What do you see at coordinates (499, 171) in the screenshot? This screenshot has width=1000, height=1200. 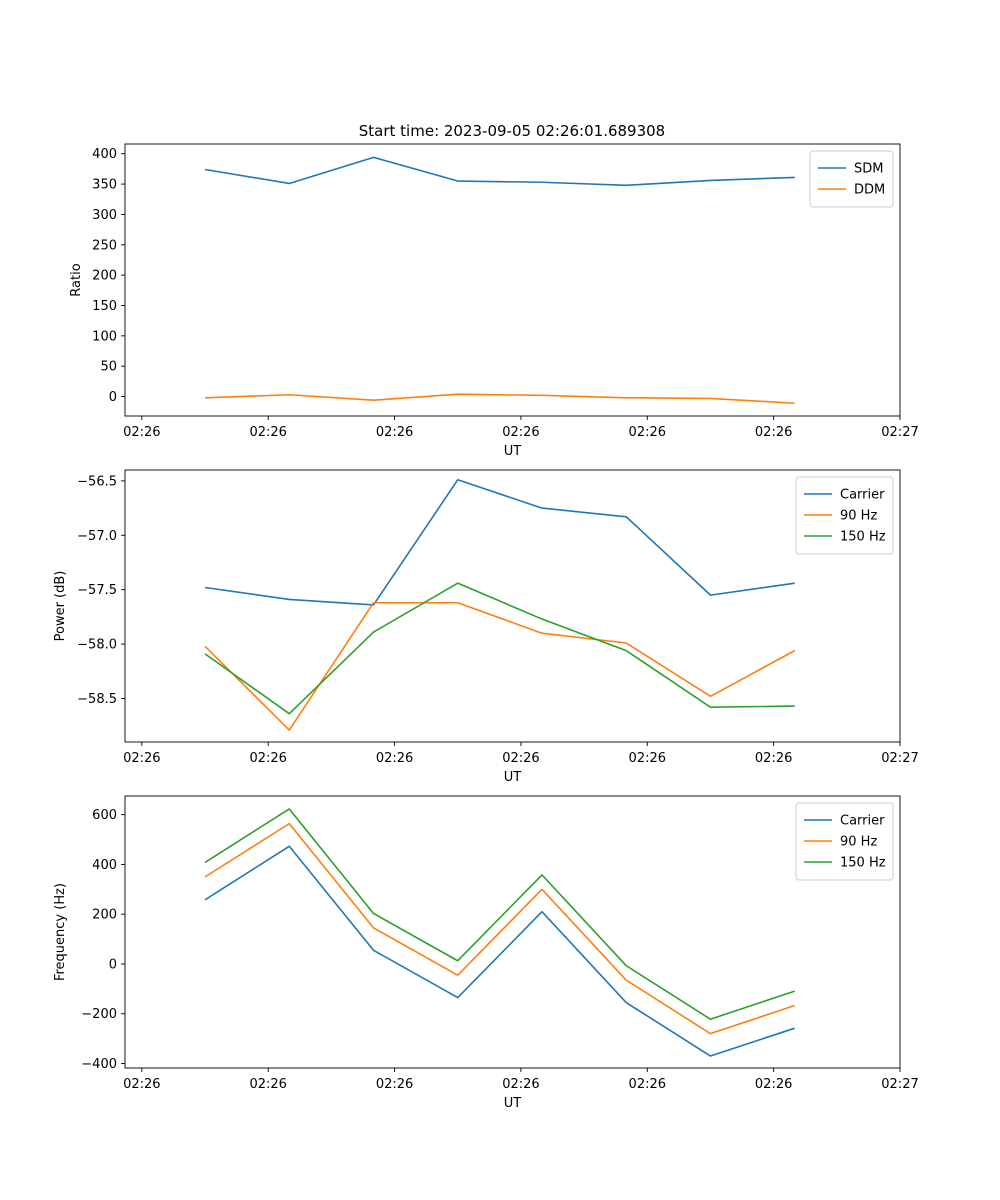 I see `ratio-series-sdm` at bounding box center [499, 171].